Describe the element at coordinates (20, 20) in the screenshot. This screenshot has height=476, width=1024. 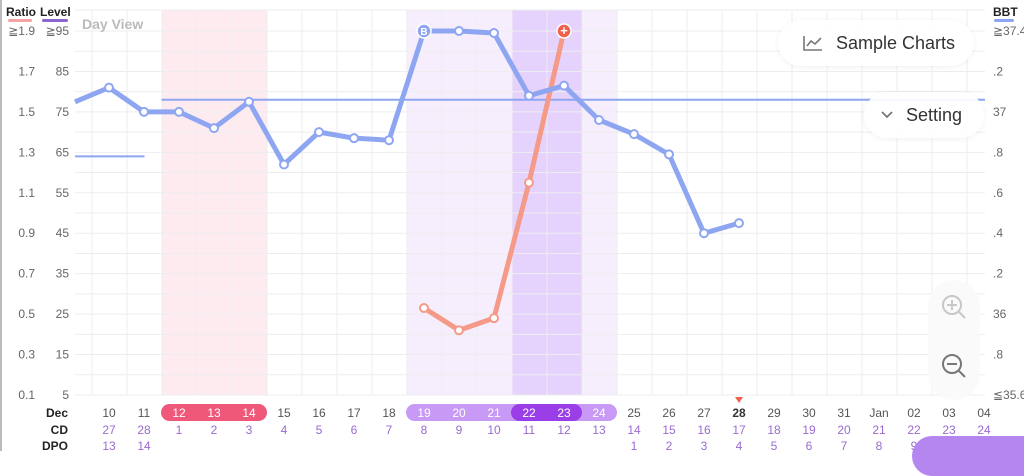
I see `ratio-legend-swatch` at that location.